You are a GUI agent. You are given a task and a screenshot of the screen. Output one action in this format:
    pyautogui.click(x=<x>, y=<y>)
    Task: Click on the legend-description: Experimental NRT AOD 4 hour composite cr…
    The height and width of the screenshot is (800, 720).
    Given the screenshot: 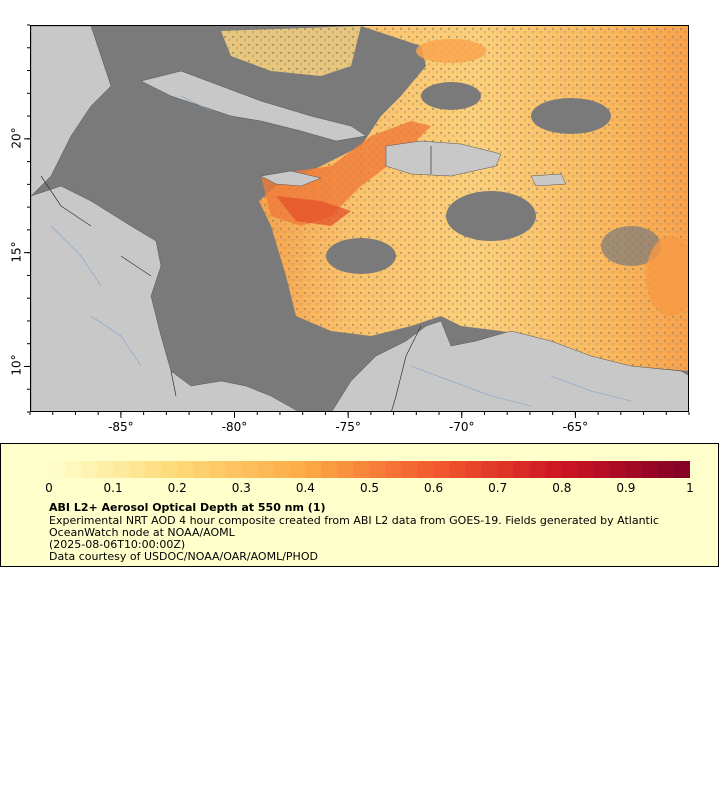 What is the action you would take?
    pyautogui.click(x=354, y=526)
    